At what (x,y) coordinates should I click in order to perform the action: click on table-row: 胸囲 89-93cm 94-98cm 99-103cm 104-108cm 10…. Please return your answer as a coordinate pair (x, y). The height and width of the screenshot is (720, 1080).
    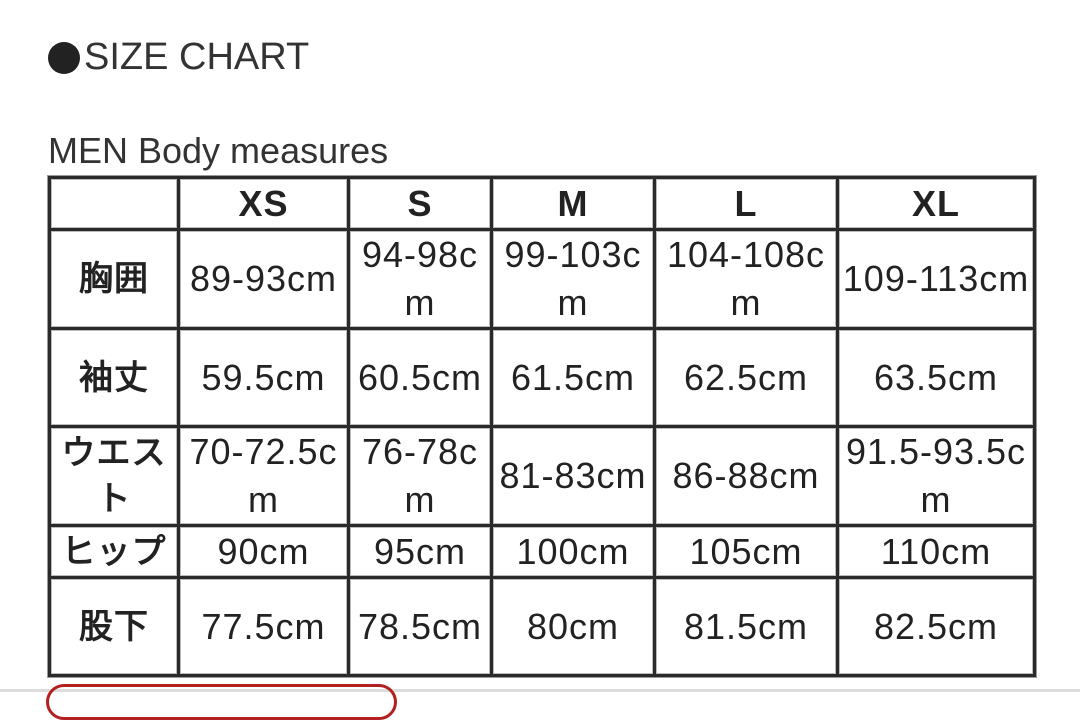
    Looking at the image, I should click on (542, 279).